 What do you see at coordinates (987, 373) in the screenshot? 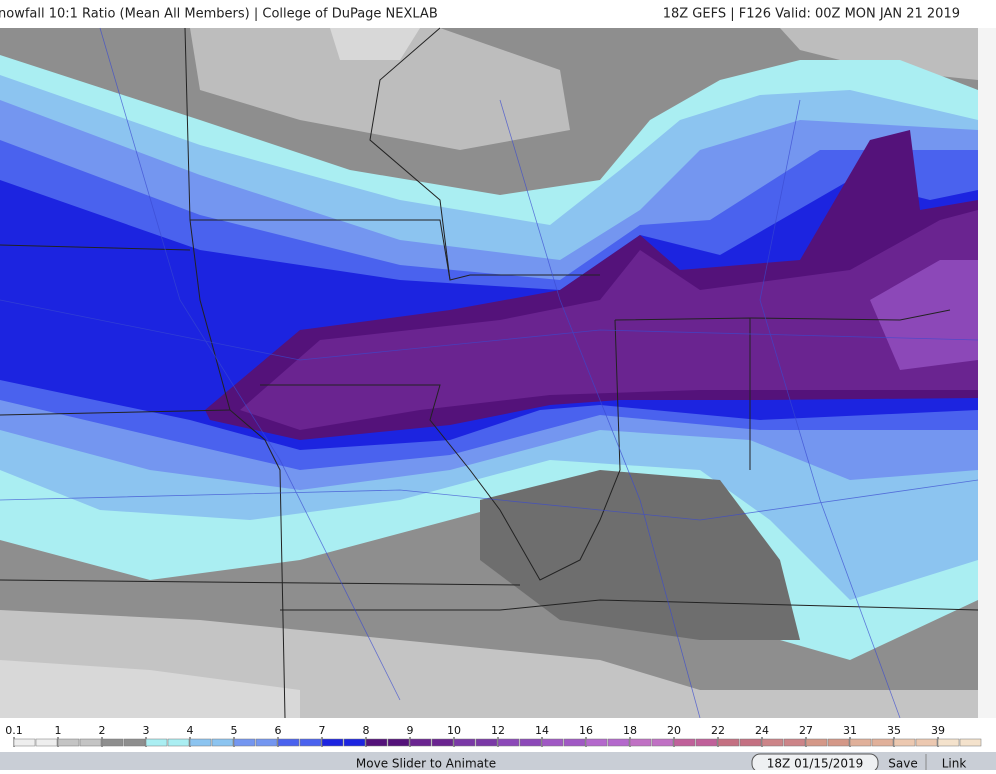
I see `scroll-strip` at bounding box center [987, 373].